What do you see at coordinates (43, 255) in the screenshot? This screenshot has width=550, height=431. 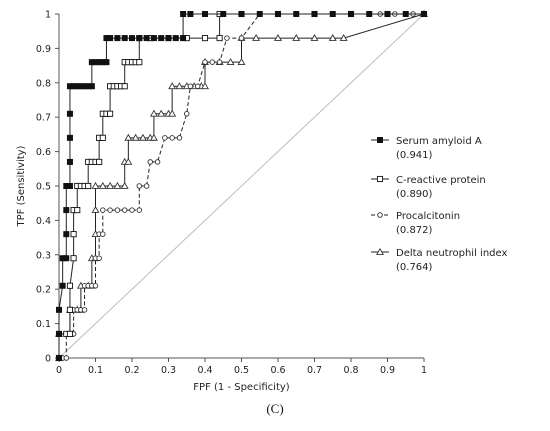 I see `y-tick-label: 0.3` at bounding box center [43, 255].